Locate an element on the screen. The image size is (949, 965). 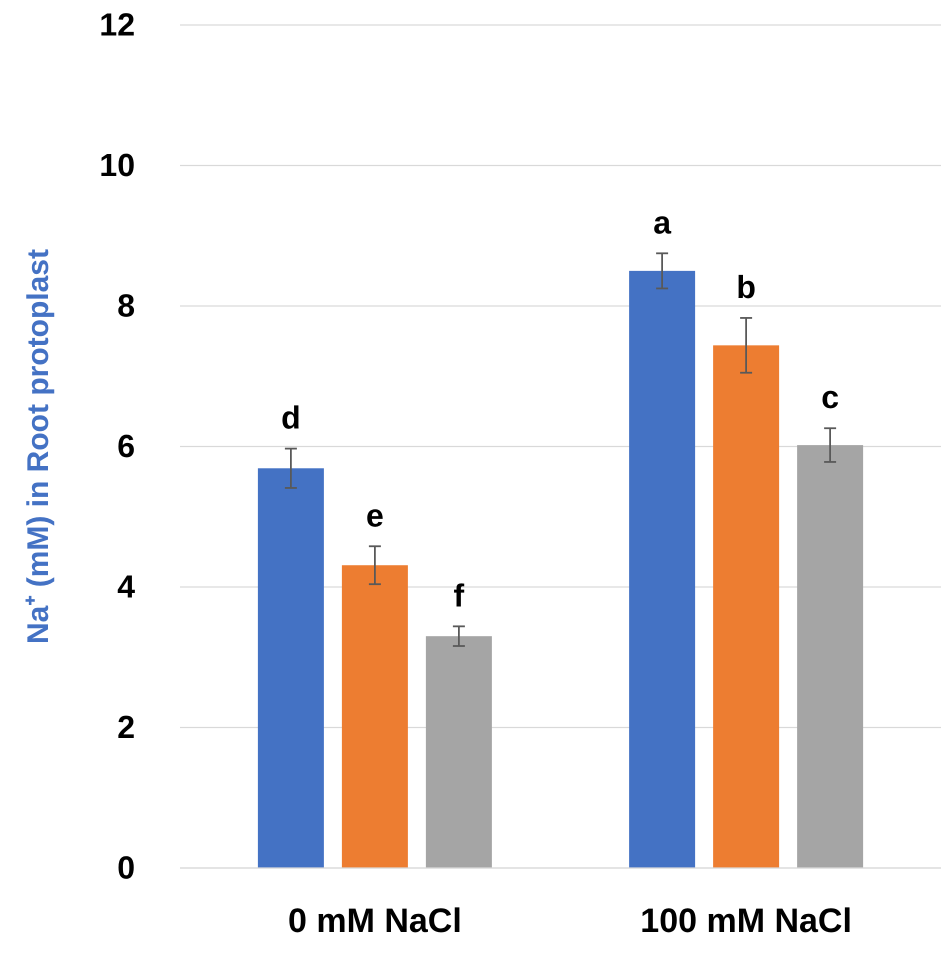
y-tick-label: 12 is located at coordinates (117, 24).